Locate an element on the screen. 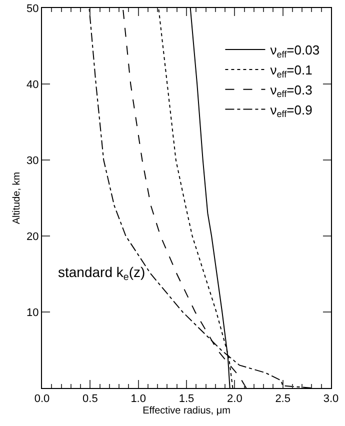  y-axis-title: Altitude, km is located at coordinates (17, 198).